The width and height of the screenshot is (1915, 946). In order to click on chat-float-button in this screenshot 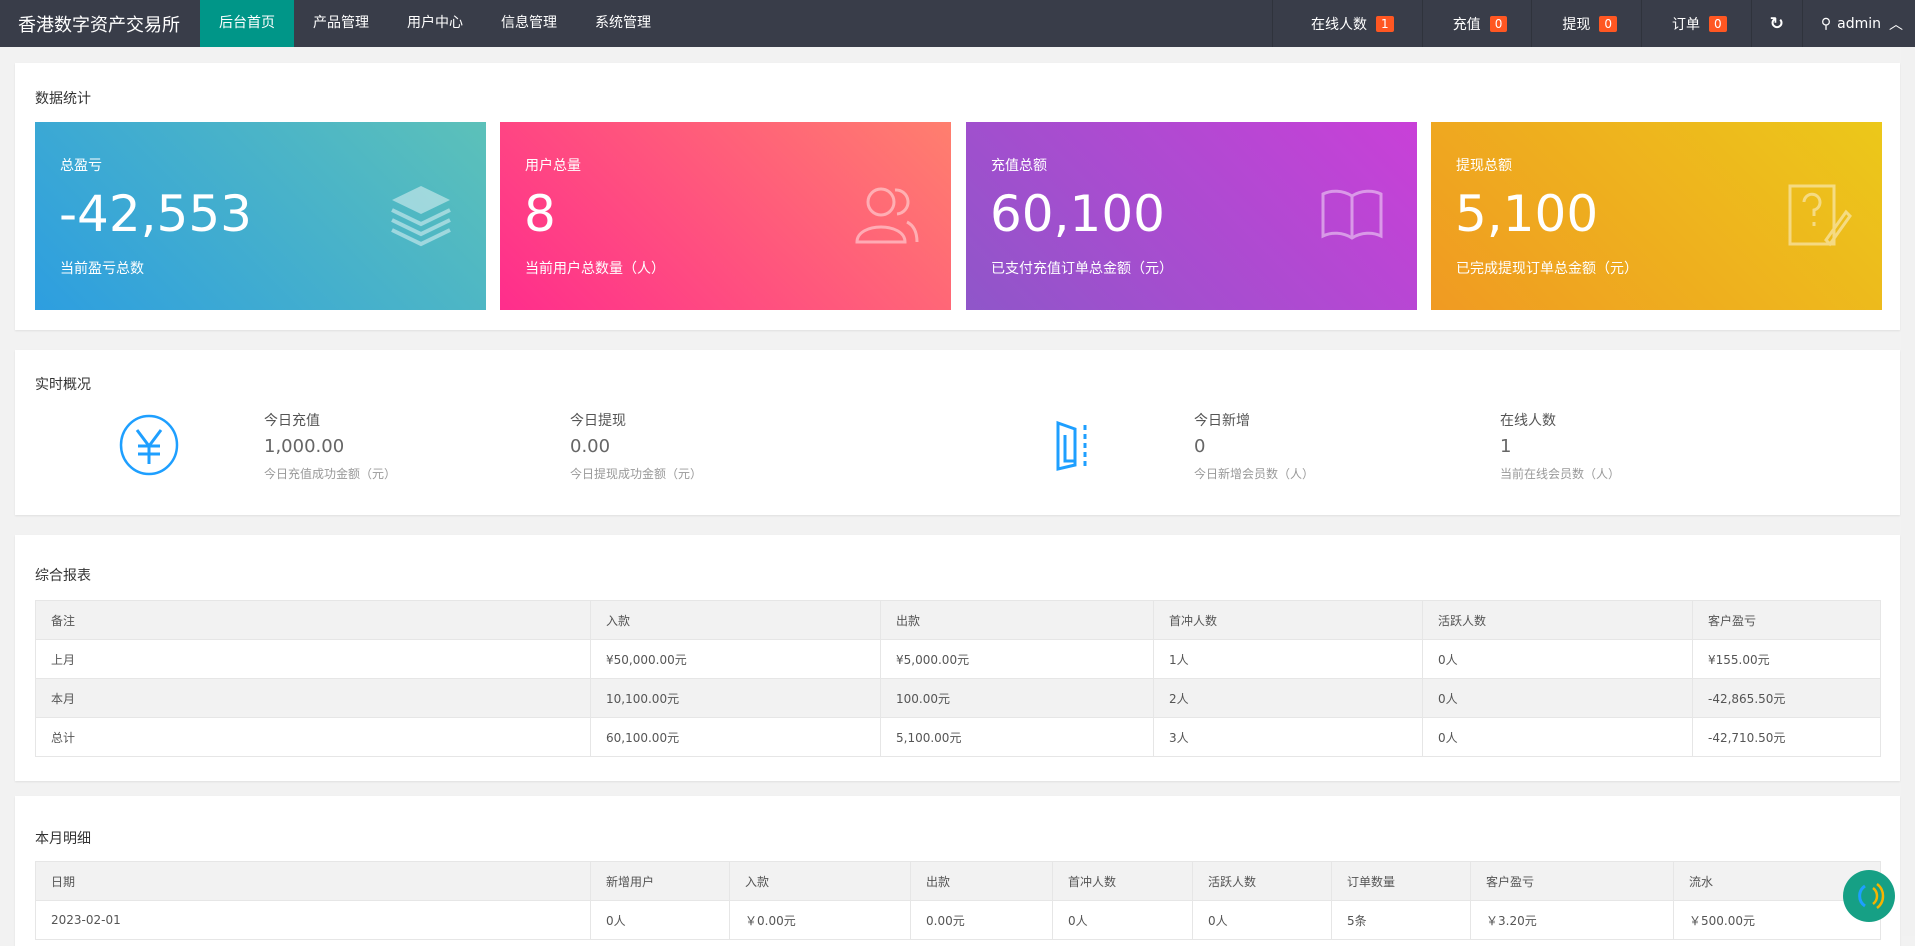, I will do `click(1869, 896)`.